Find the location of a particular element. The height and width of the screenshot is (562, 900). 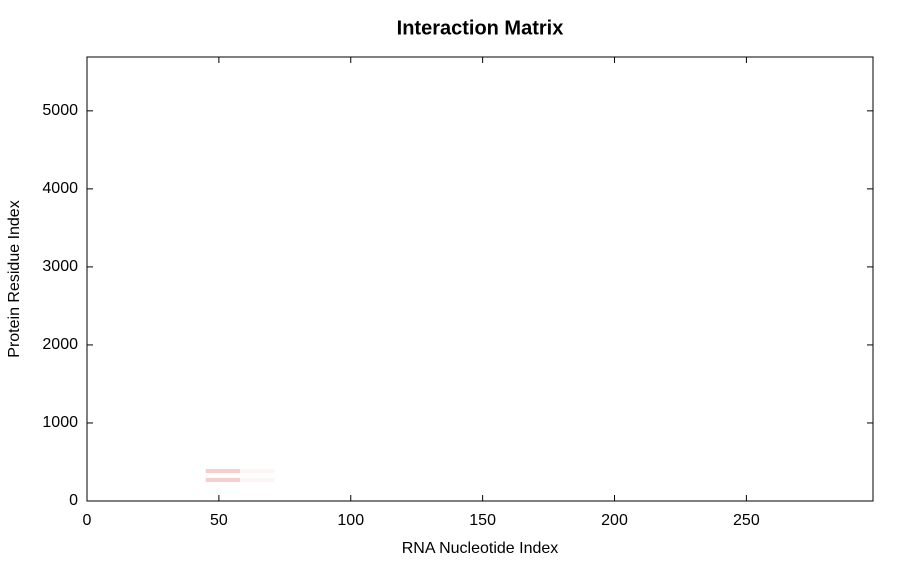

y-tick-label: 5000 is located at coordinates (60, 110).